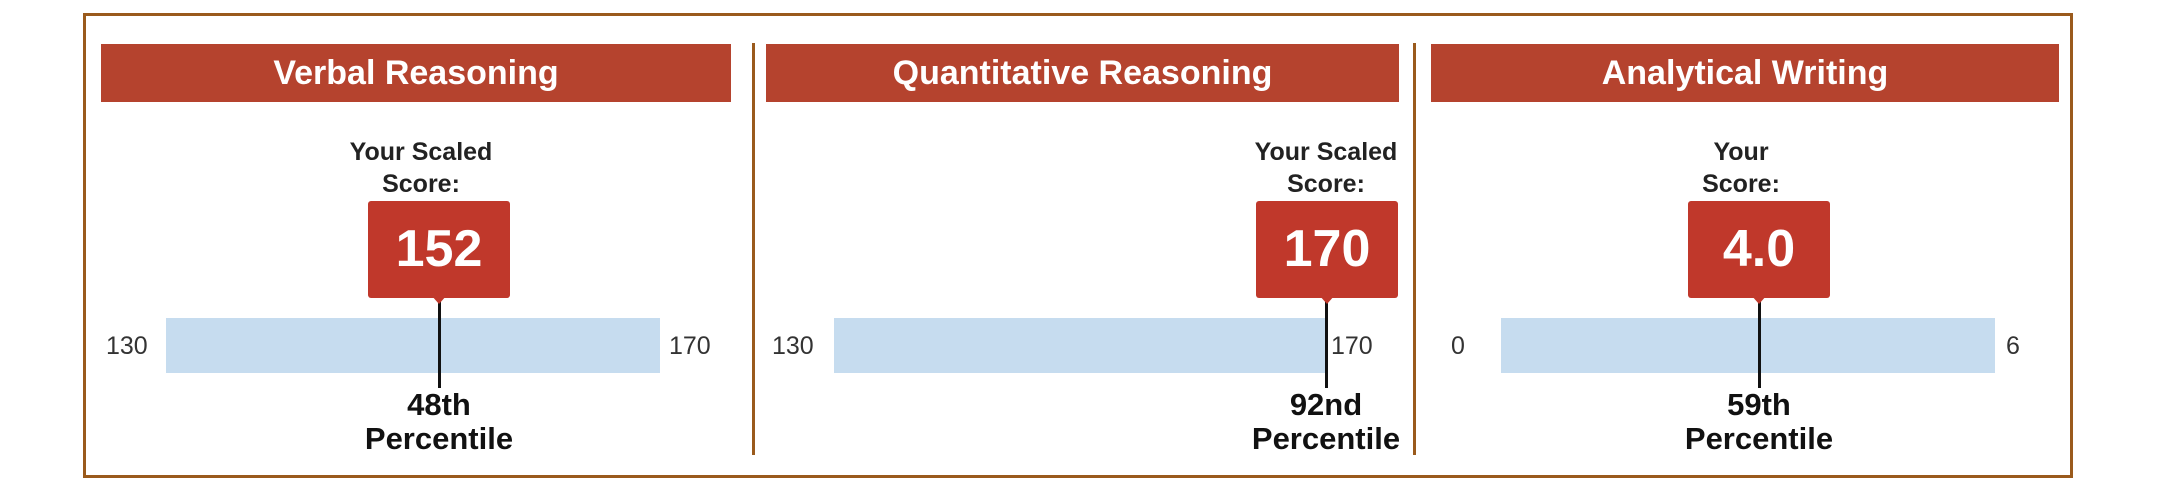 This screenshot has height=496, width=2162. I want to click on score-value-box: 4.0, so click(1759, 249).